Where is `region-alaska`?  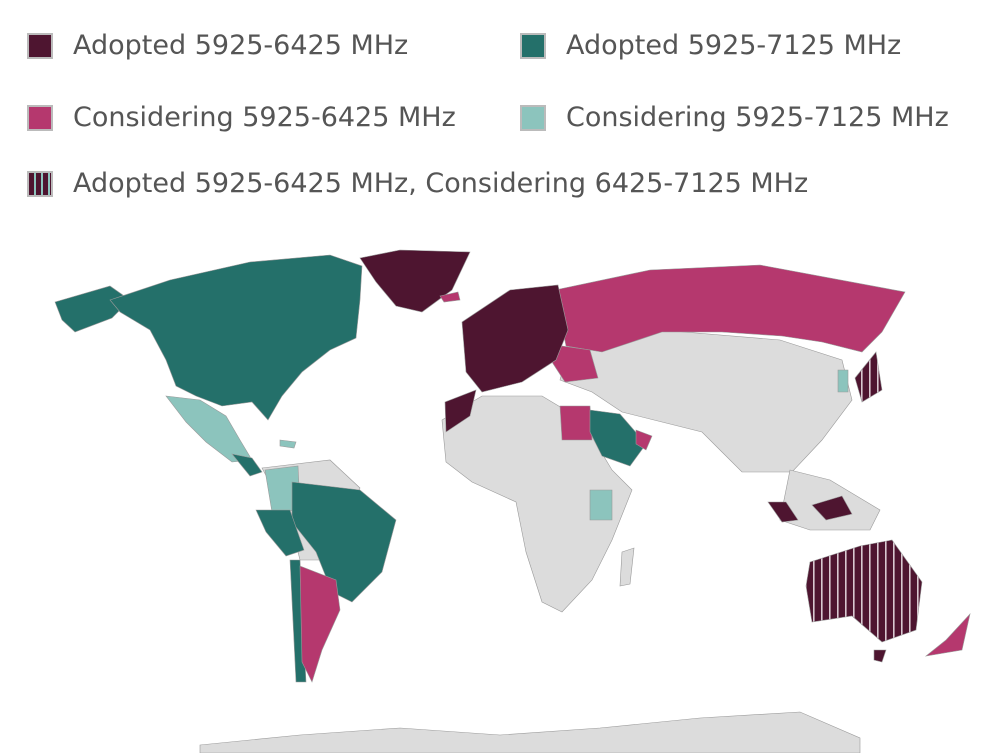
region-alaska is located at coordinates (92, 309).